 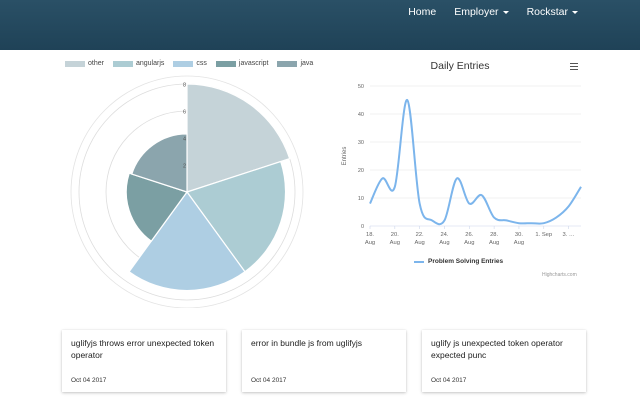 I want to click on chart-menu-icon, so click(x=574, y=67).